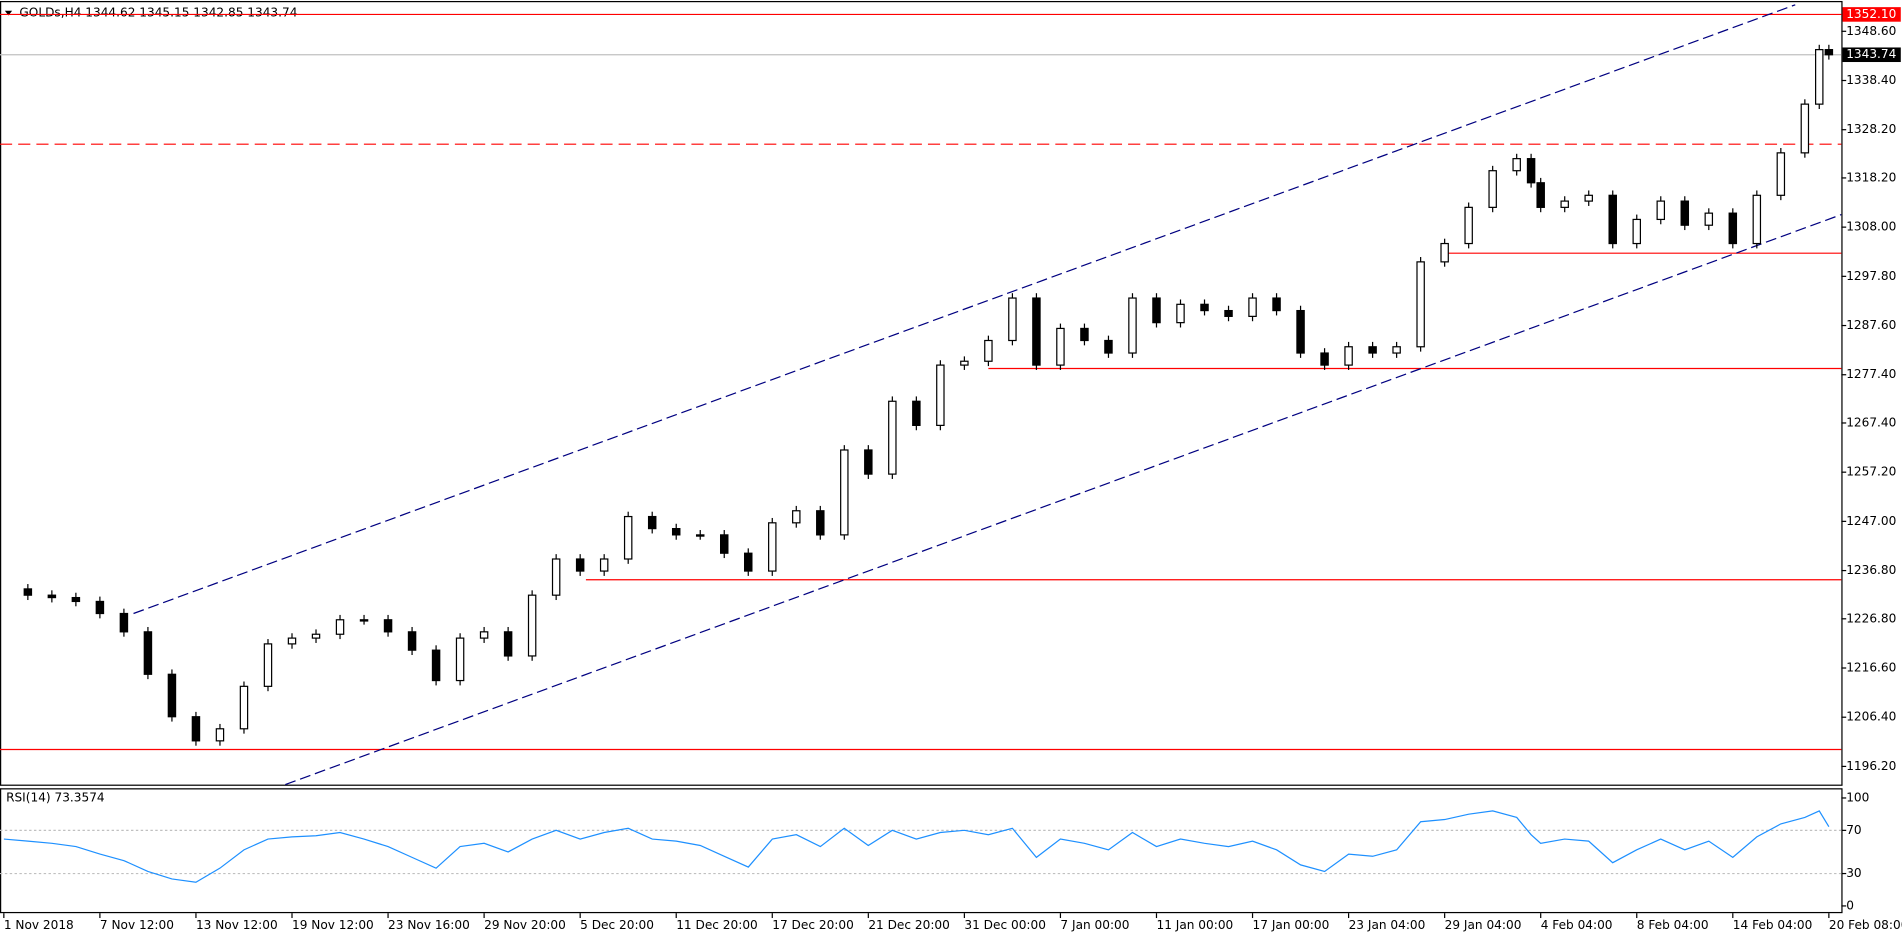 This screenshot has height=936, width=1902. I want to click on y-tick-label: 1338.40, so click(1871, 80).